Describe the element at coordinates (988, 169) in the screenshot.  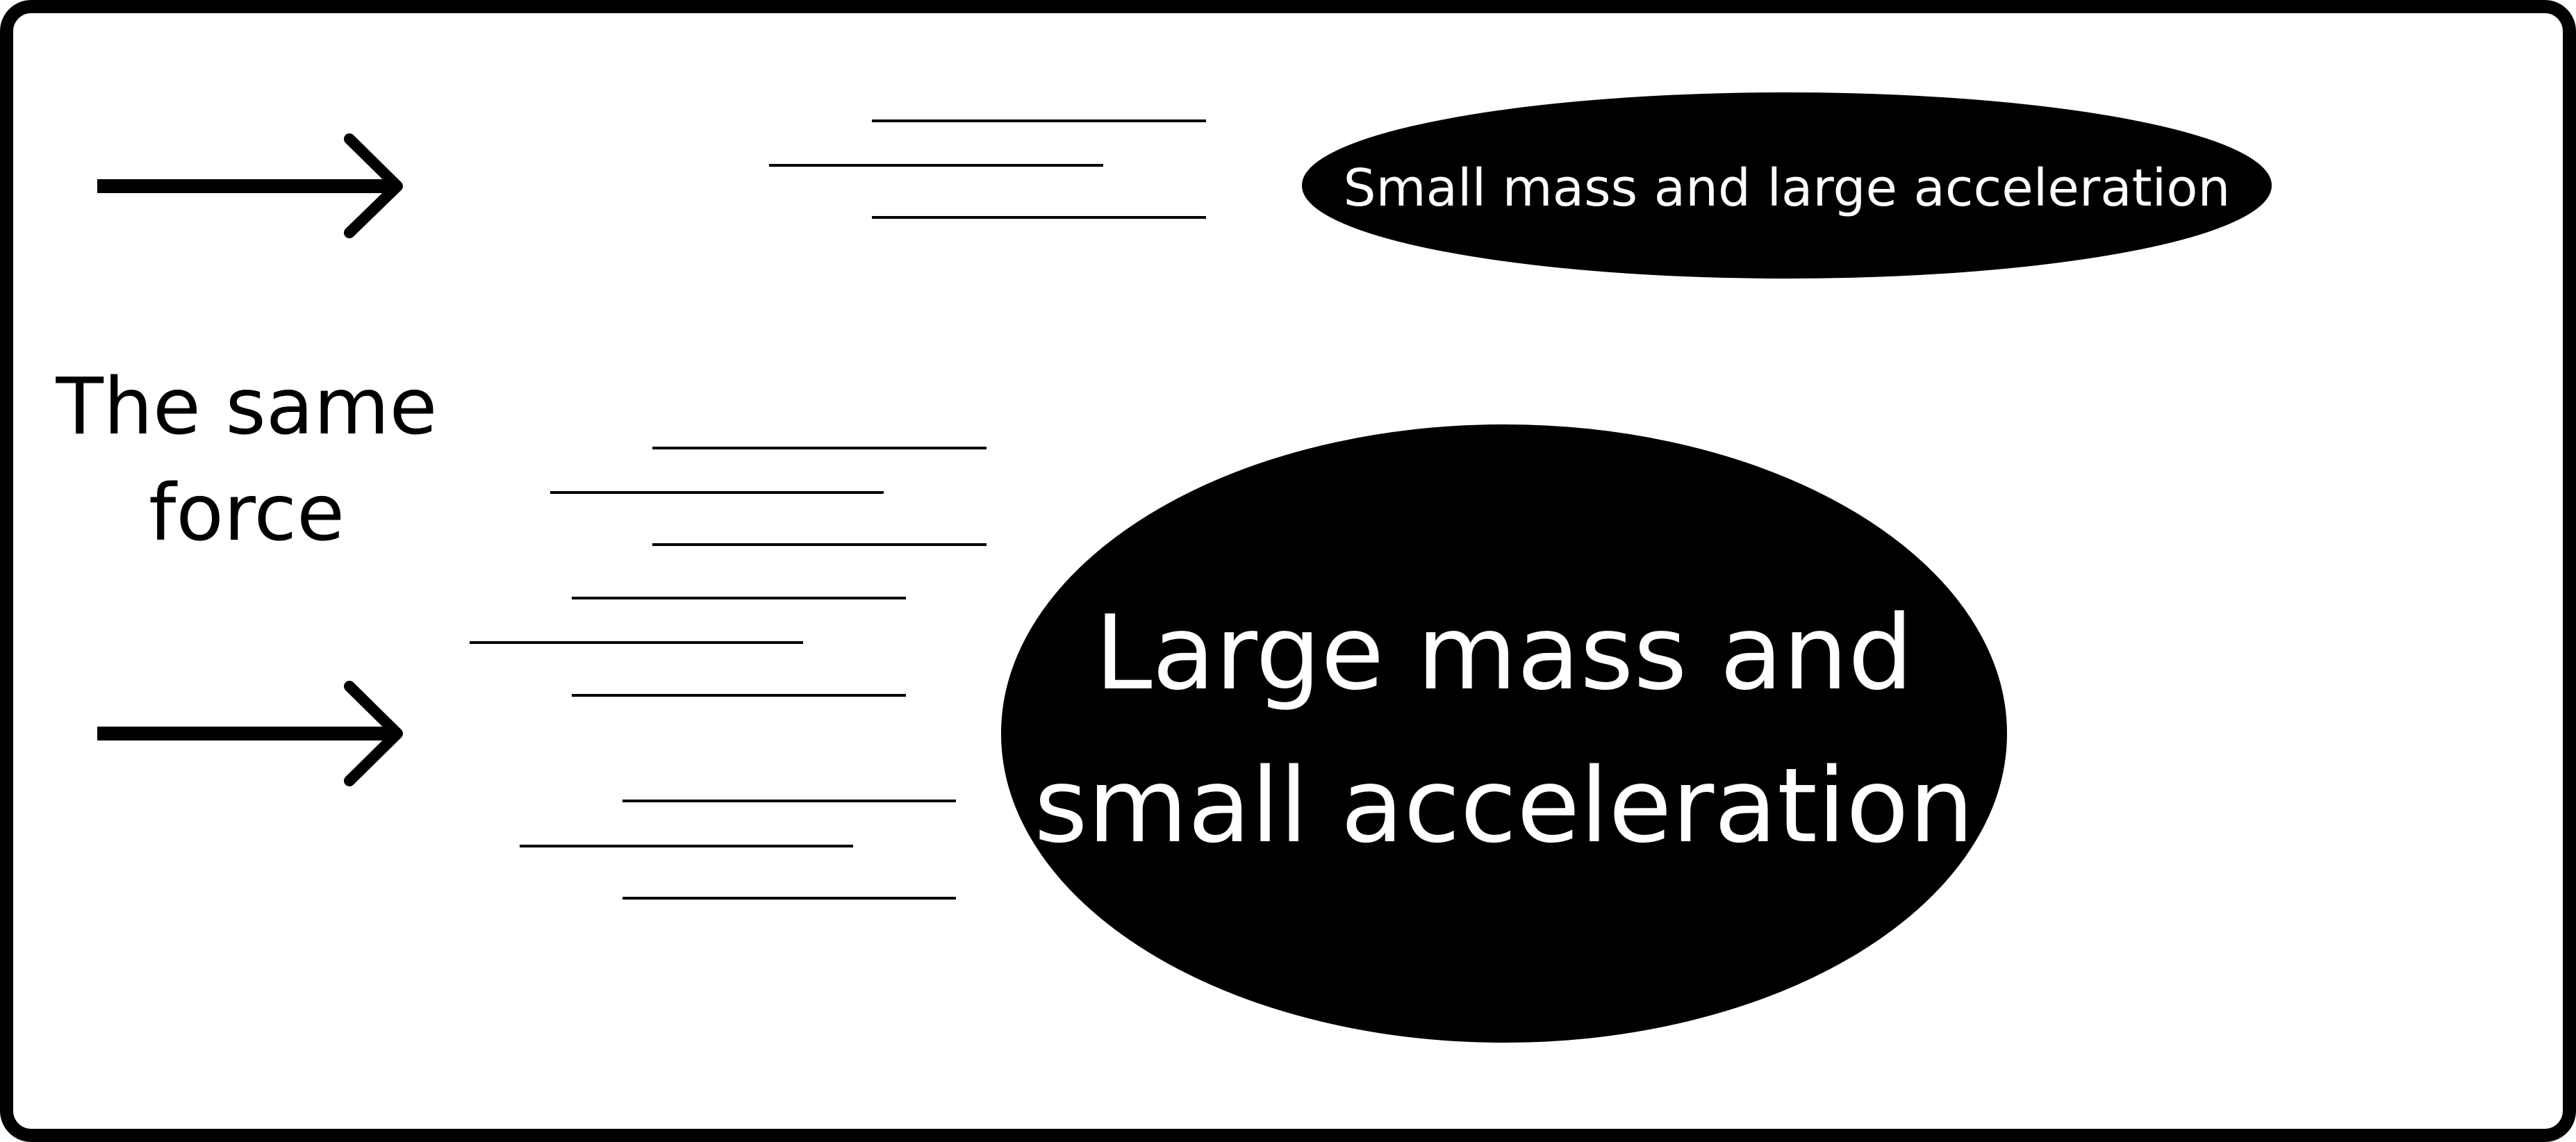
I see `small-body-motion-lines` at that location.